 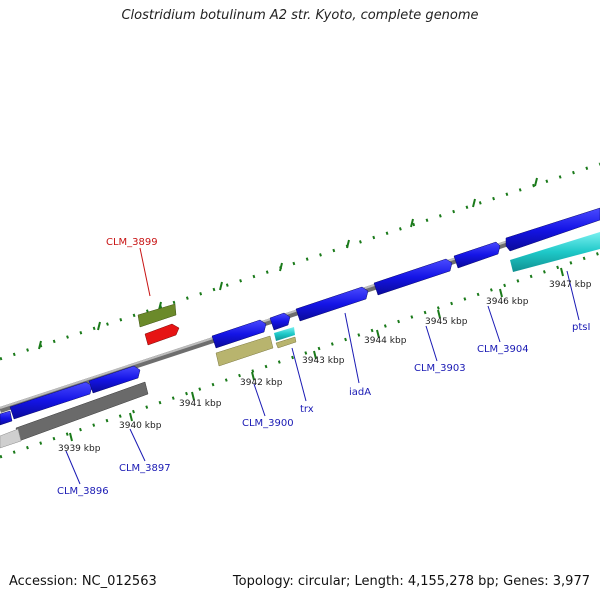 I want to click on gene-ptsi-cyan, so click(x=555, y=252).